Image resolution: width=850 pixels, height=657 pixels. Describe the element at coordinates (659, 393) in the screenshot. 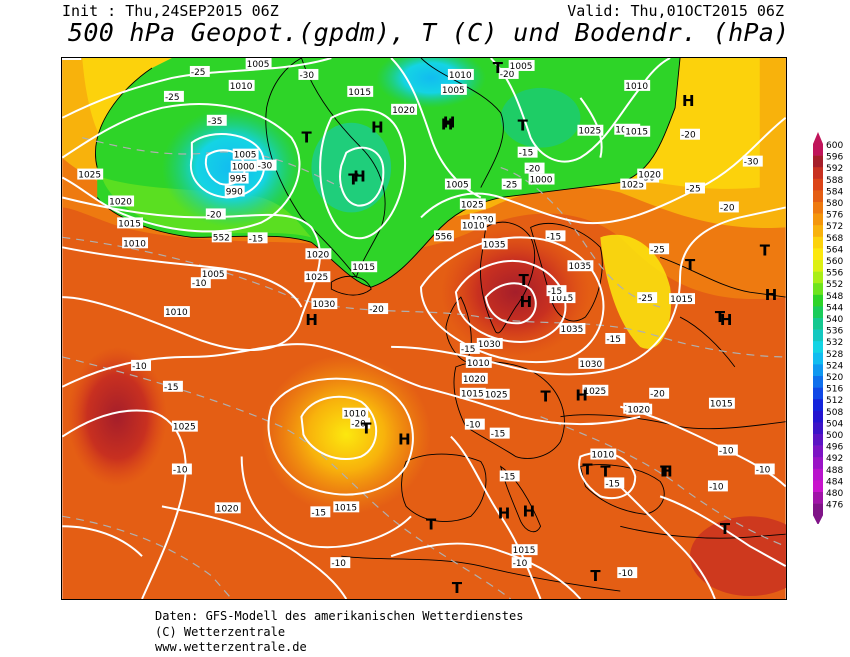

I see `temperature-label: -20` at that location.